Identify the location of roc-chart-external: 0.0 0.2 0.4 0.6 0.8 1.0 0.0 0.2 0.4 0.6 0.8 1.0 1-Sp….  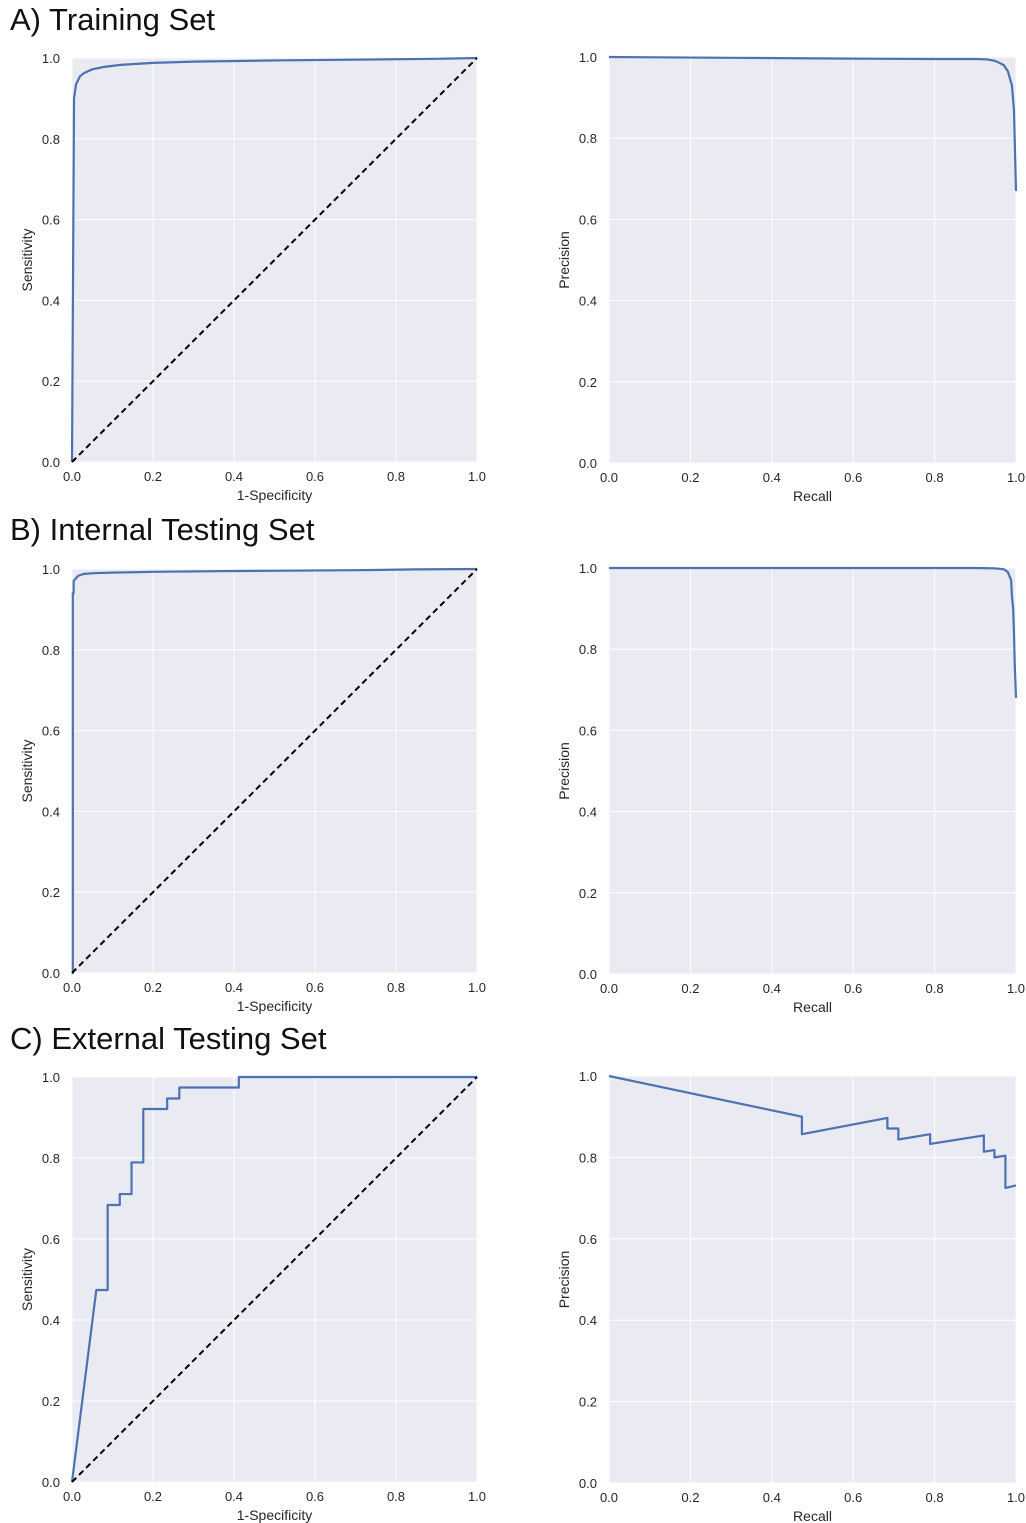
(252, 1296).